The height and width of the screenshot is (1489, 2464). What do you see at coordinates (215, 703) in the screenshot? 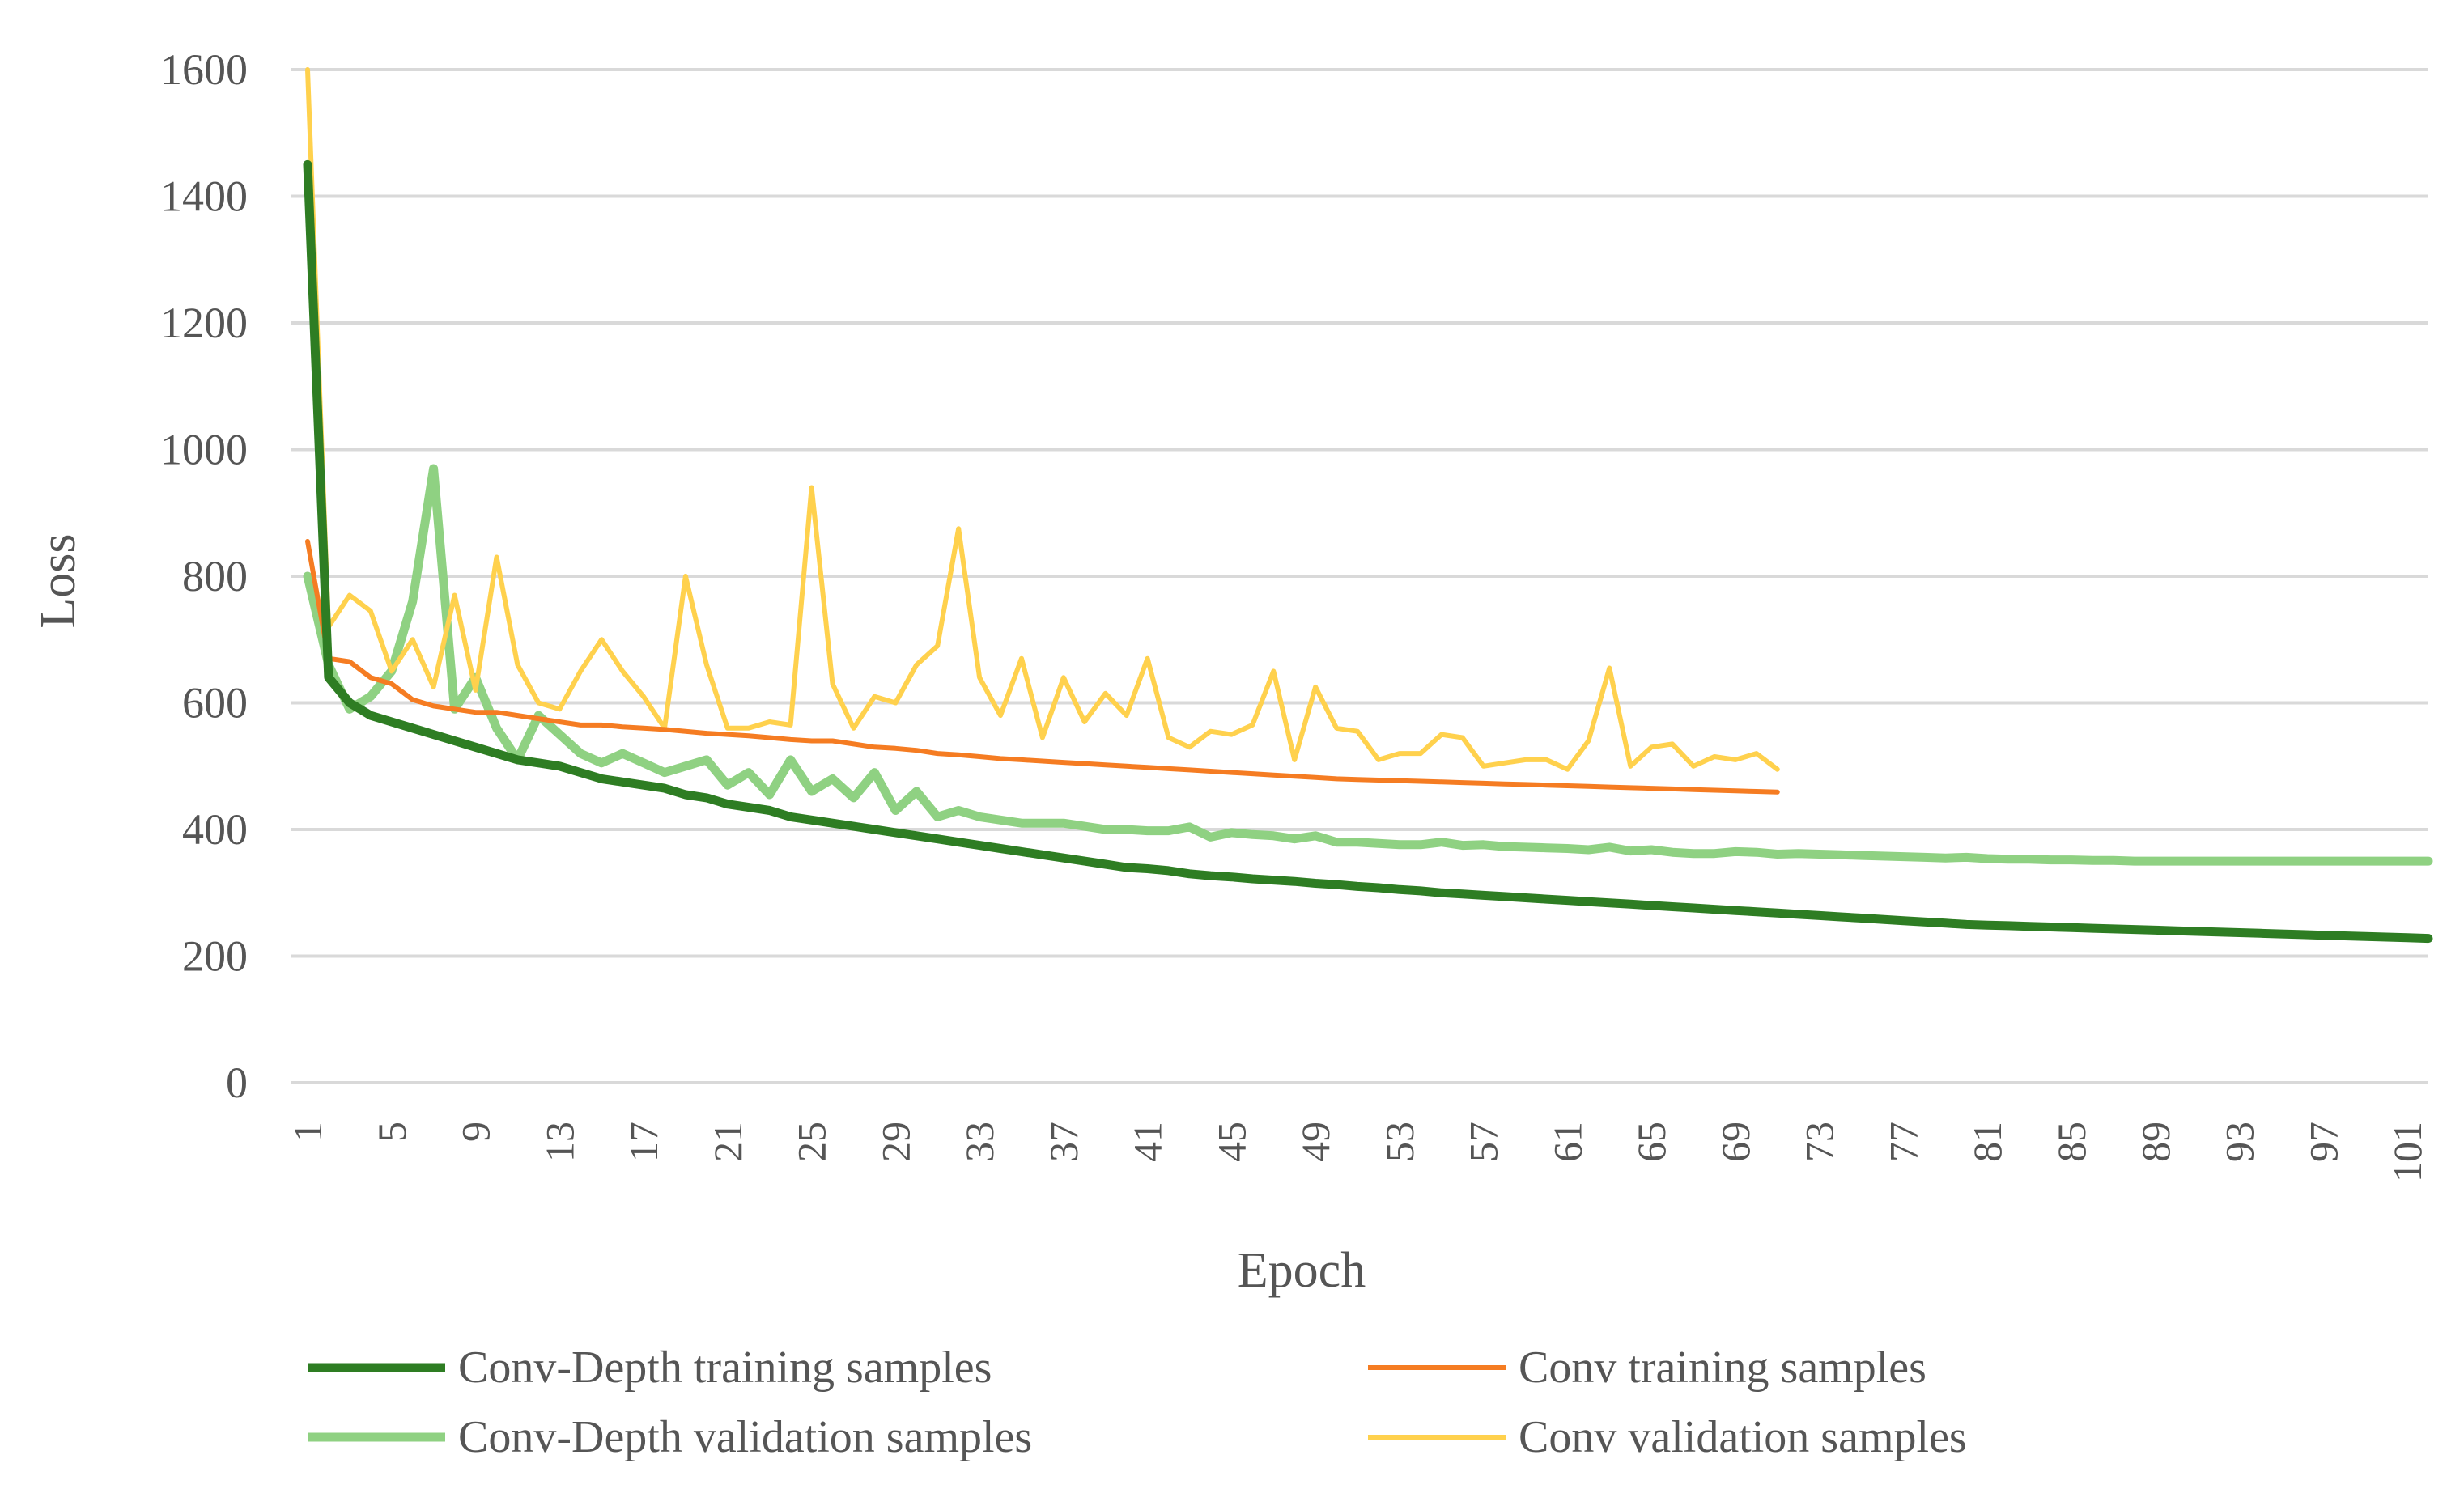
I see `y-tick-label: 600` at bounding box center [215, 703].